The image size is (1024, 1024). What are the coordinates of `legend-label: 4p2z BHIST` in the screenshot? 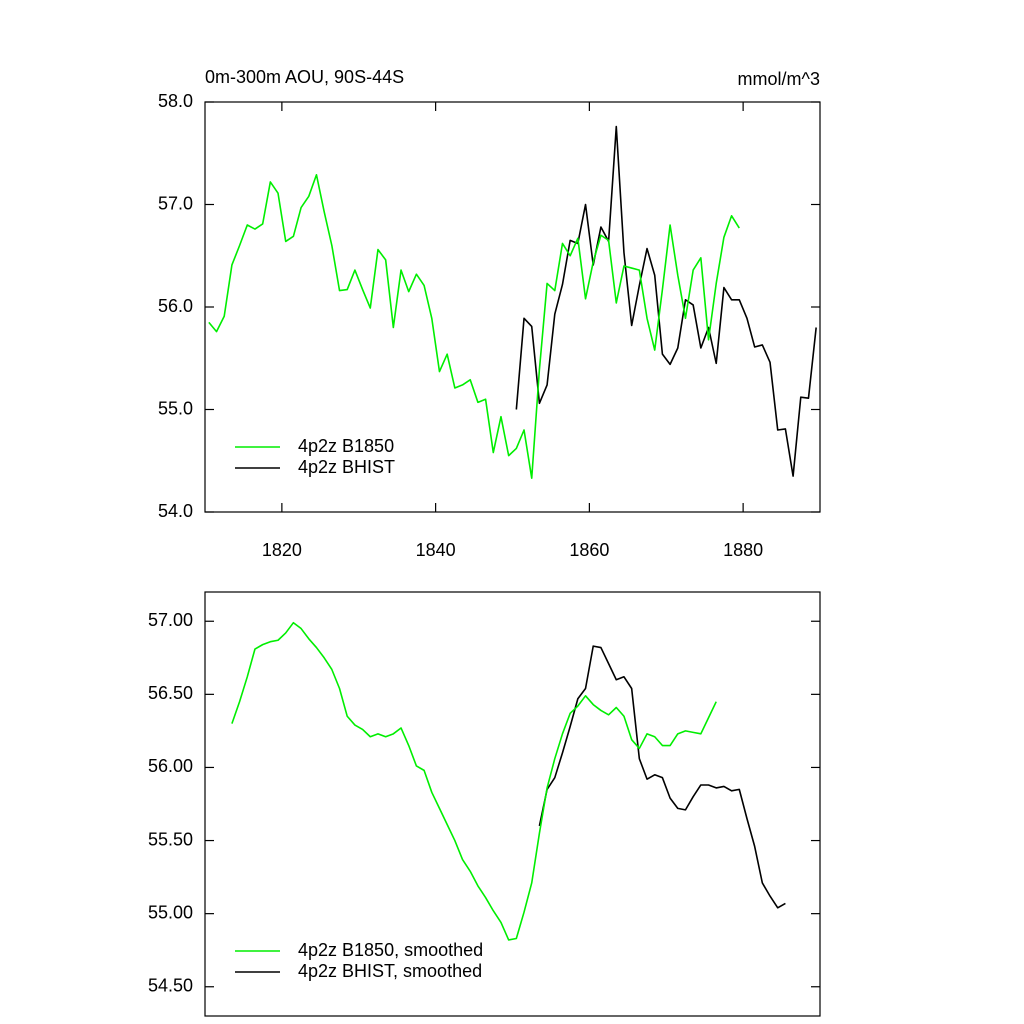 It's located at (346, 467).